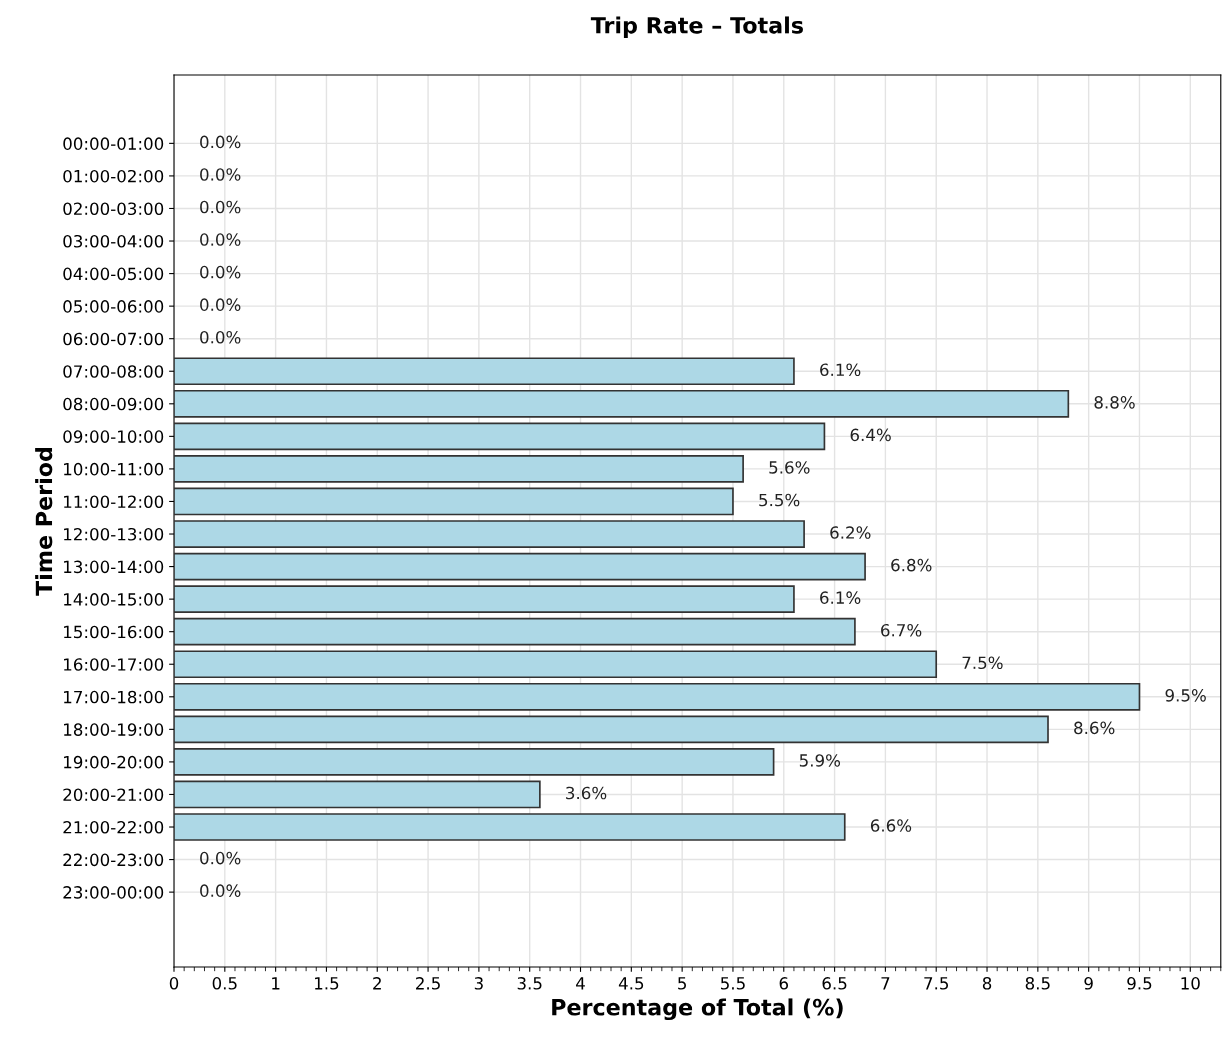  What do you see at coordinates (114, 534) in the screenshot?
I see `y-tick-label: 12:00-13:00` at bounding box center [114, 534].